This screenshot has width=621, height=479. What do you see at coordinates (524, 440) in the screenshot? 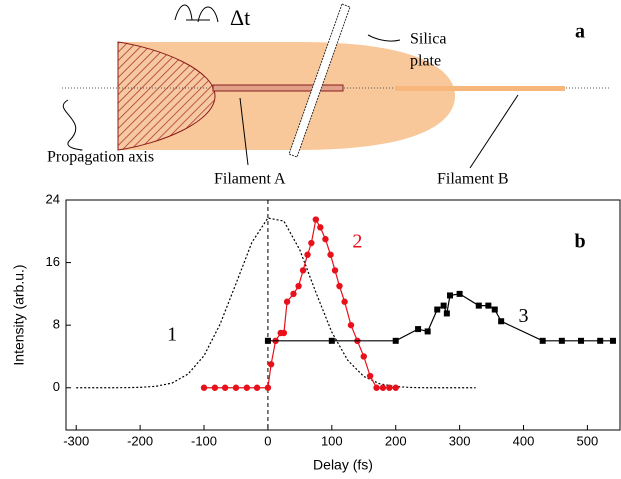
I see `x-tick-label: 400` at bounding box center [524, 440].